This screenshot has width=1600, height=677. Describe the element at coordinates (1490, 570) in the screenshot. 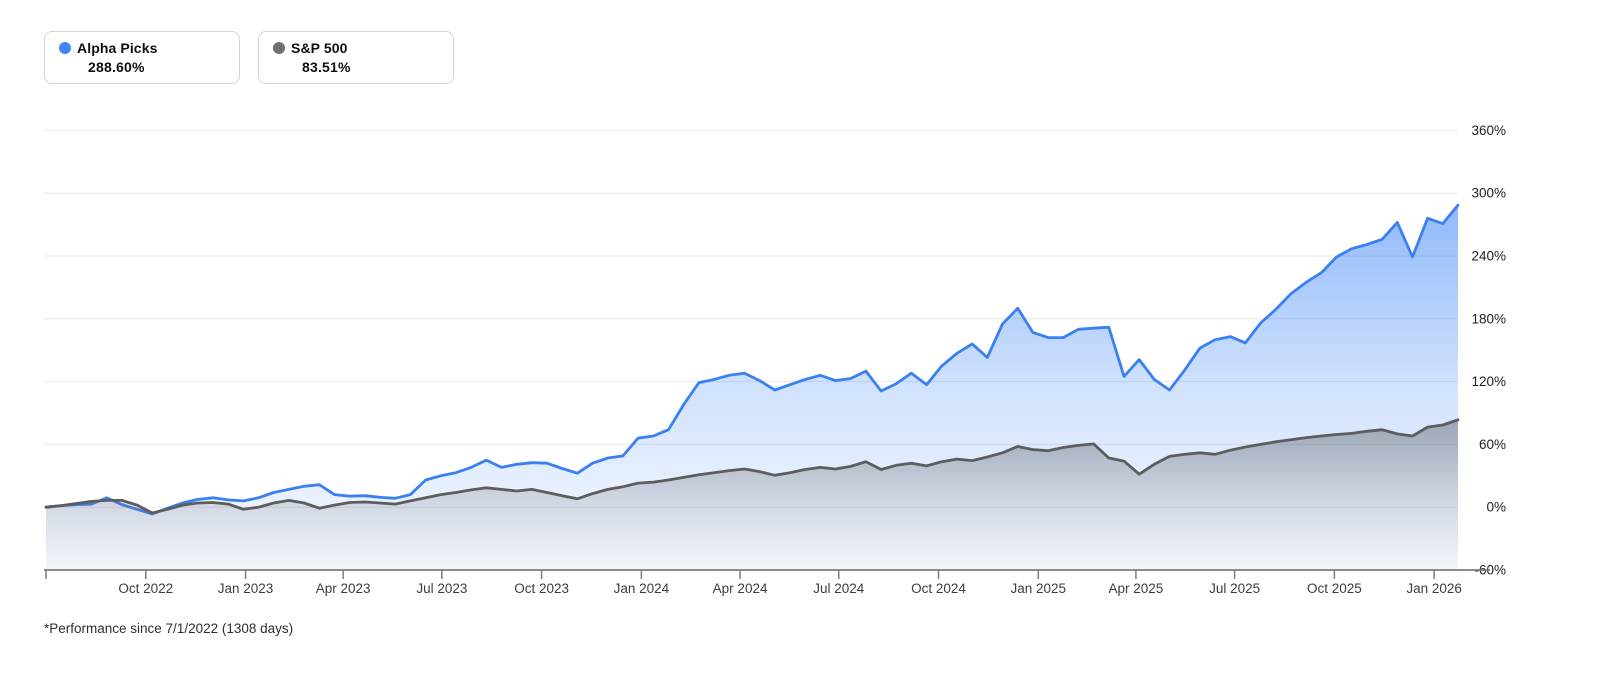

I see `y-axis-label: -60%` at that location.